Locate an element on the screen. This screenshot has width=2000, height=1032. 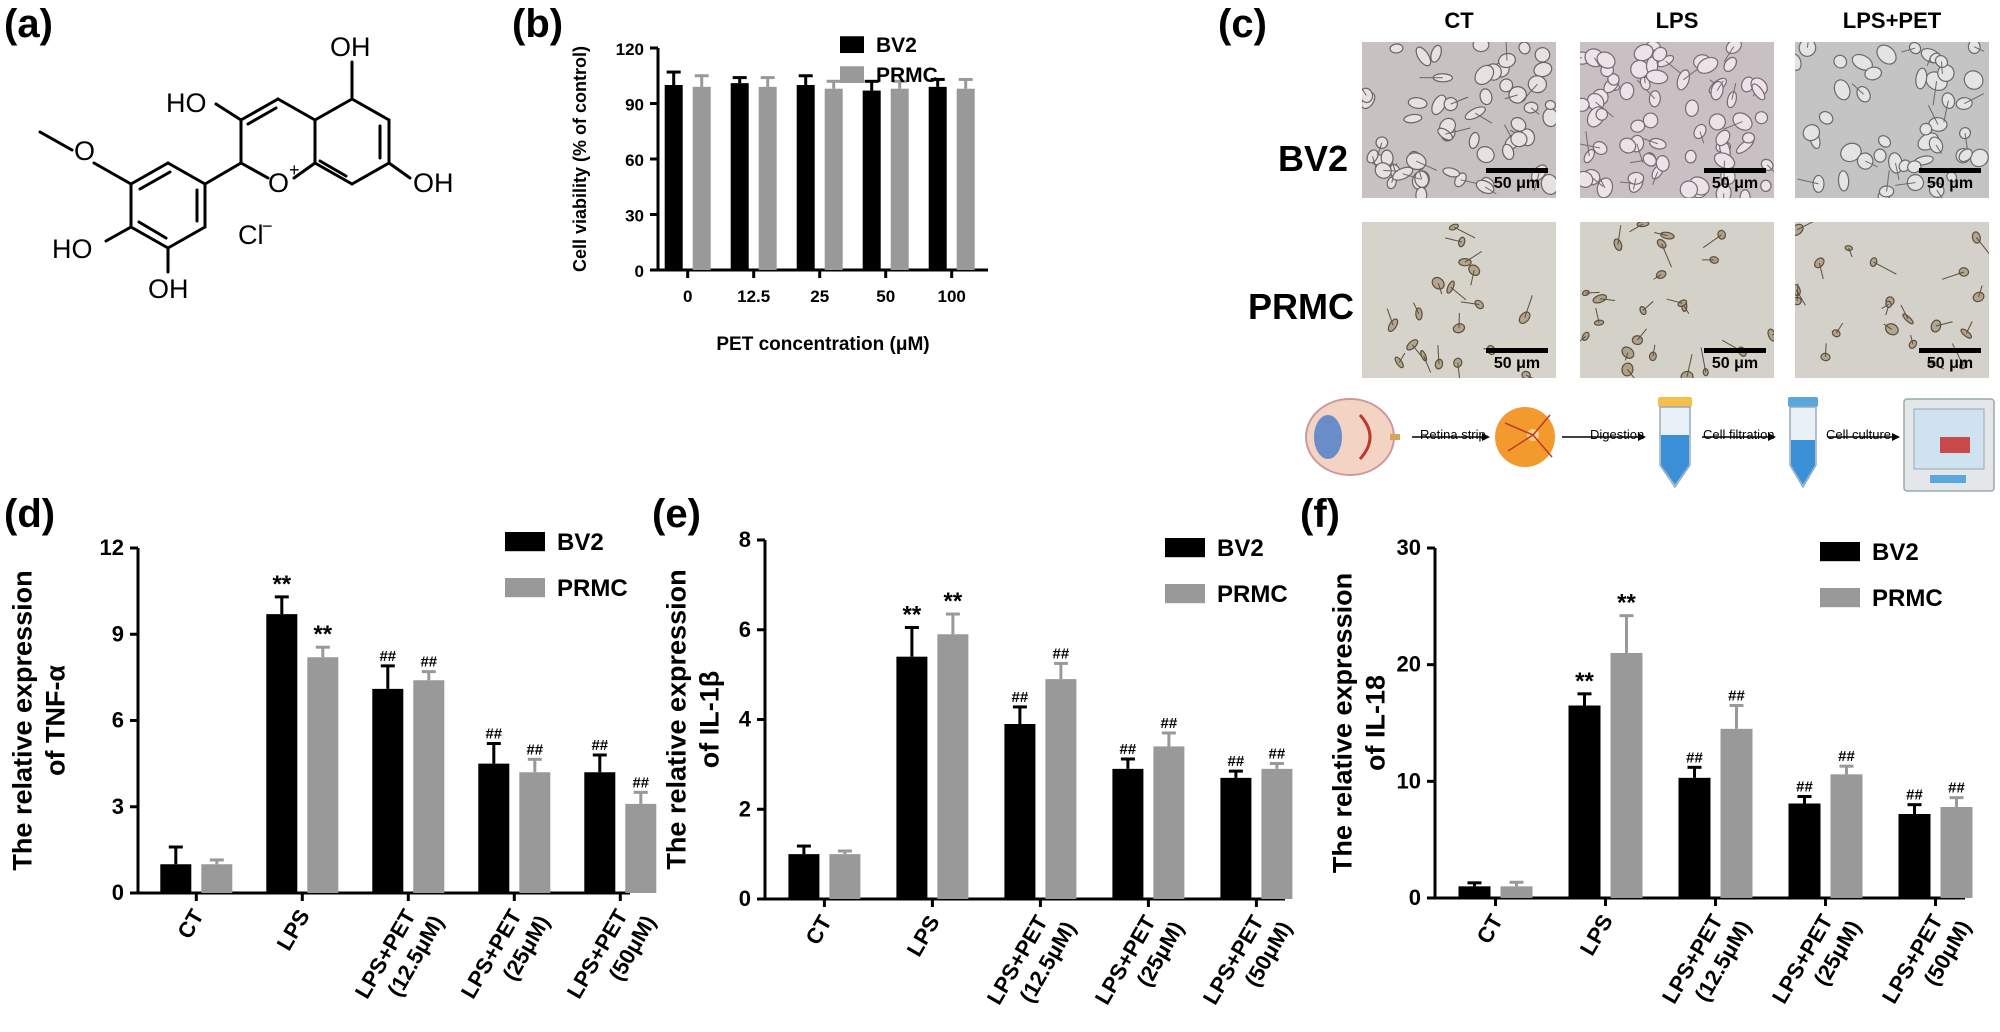
chemical-structure: OH OH HO O + Cl − O HO OH is located at coordinates (246, 168).